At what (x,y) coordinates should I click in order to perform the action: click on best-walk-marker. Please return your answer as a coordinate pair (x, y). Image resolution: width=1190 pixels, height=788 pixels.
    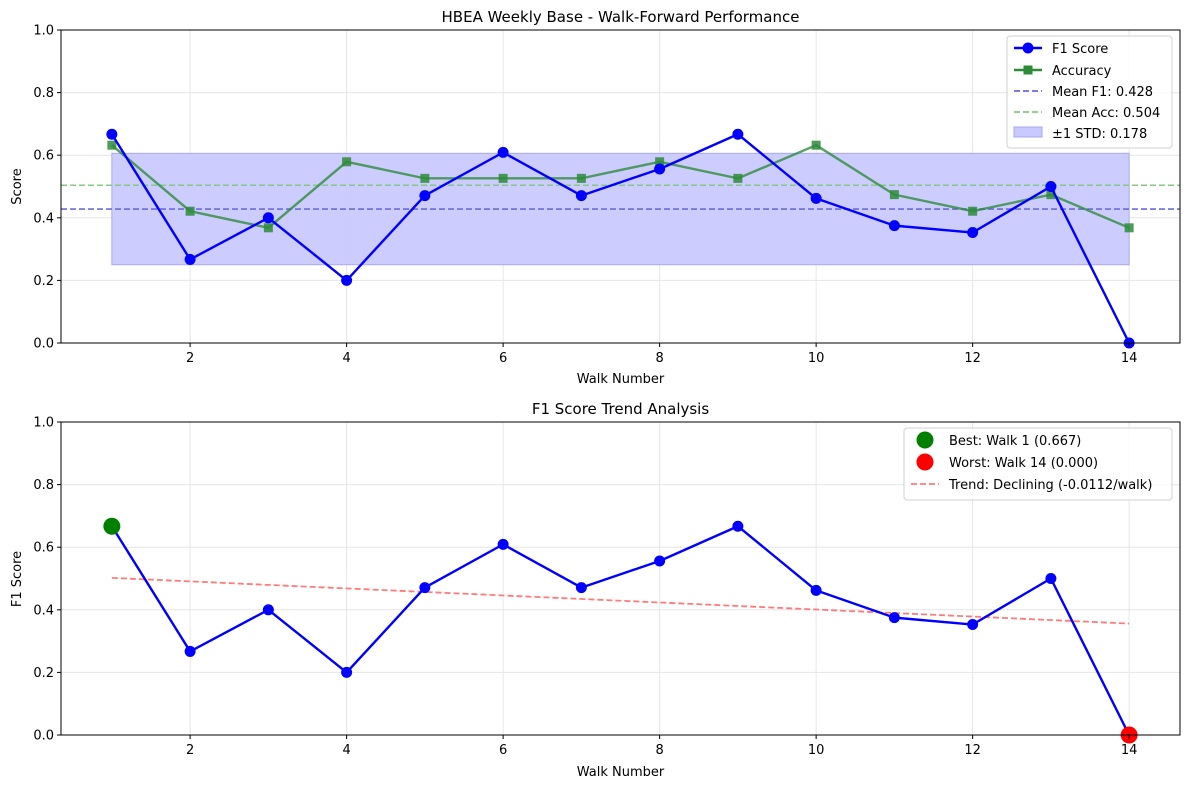
    Looking at the image, I should click on (112, 526).